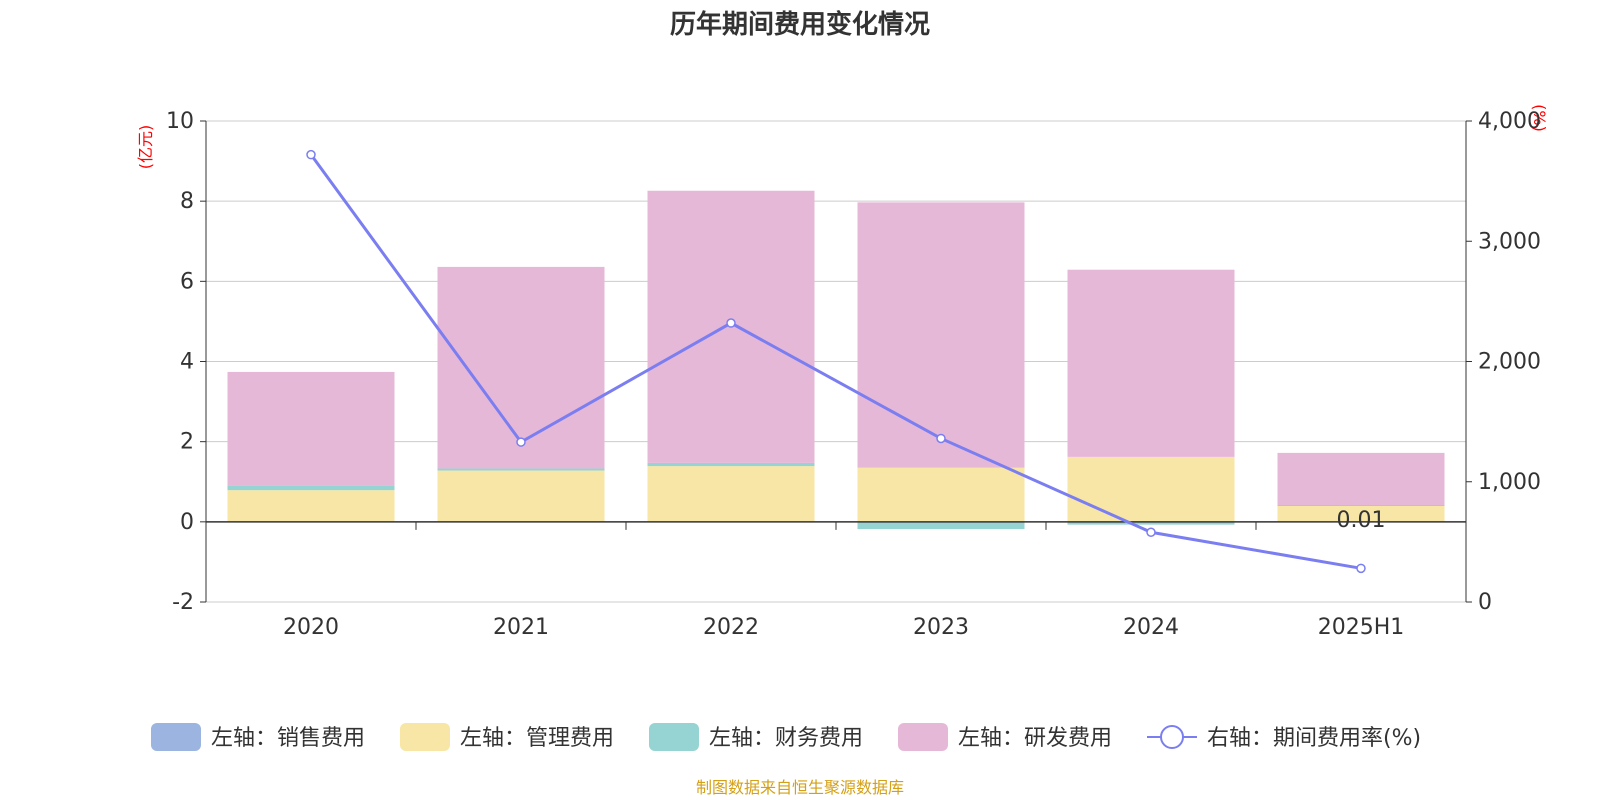 The height and width of the screenshot is (800, 1600). I want to click on right-axis-tick-label: 4,000, so click(1509, 121).